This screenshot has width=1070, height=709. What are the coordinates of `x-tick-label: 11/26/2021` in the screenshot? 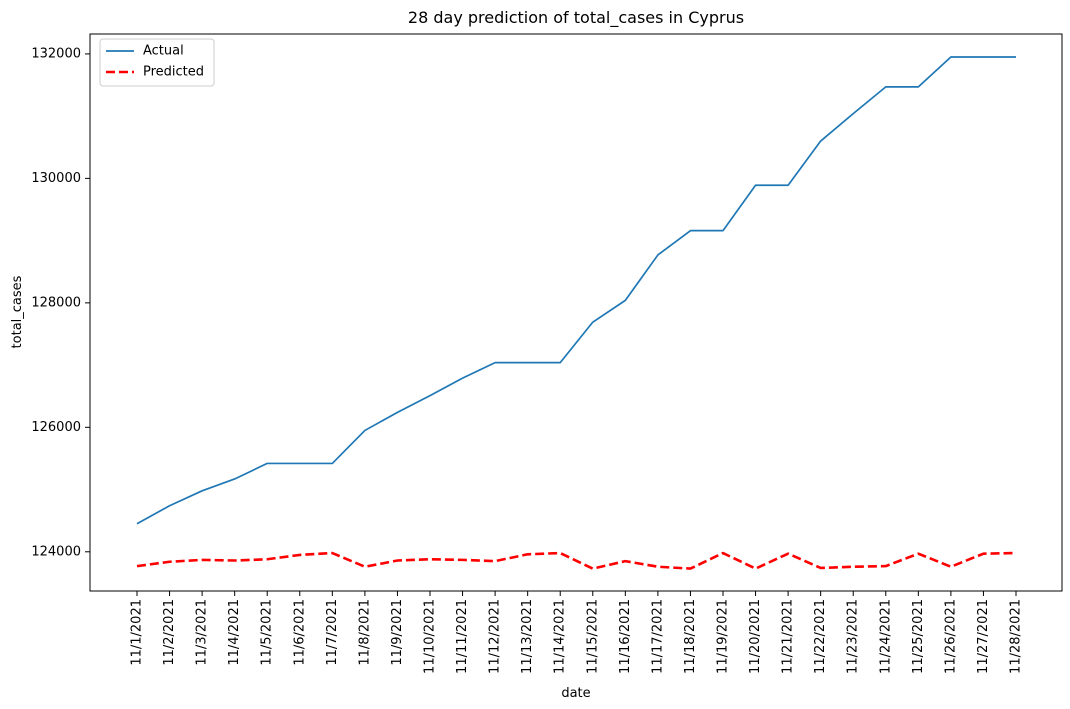 It's located at (950, 636).